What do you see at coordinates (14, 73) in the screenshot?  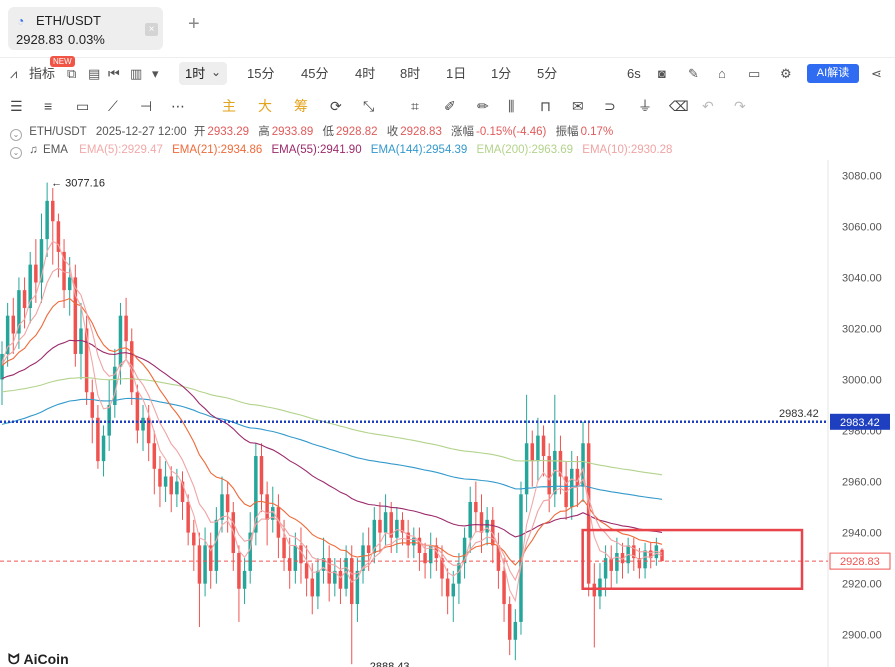 I see `indicator-icon: ⩘` at bounding box center [14, 73].